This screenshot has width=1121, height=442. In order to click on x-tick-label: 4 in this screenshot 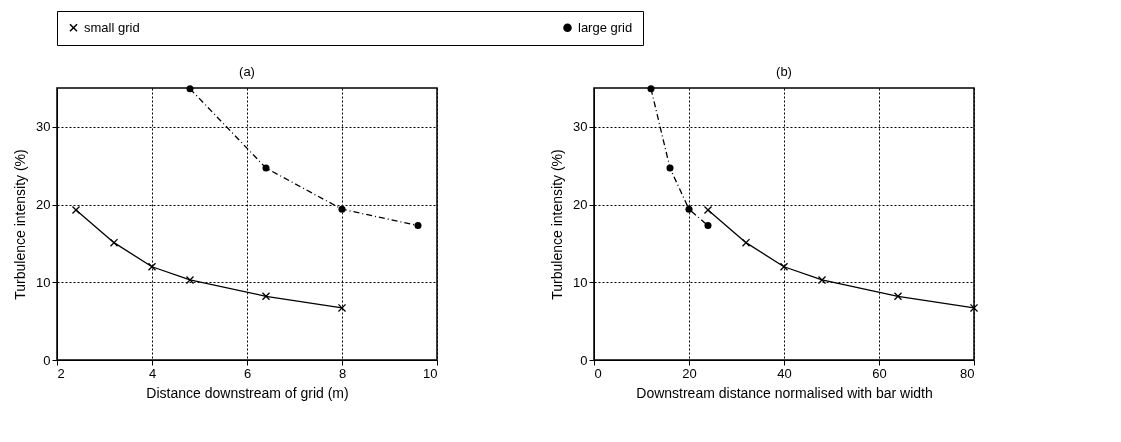, I will do `click(152, 373)`.